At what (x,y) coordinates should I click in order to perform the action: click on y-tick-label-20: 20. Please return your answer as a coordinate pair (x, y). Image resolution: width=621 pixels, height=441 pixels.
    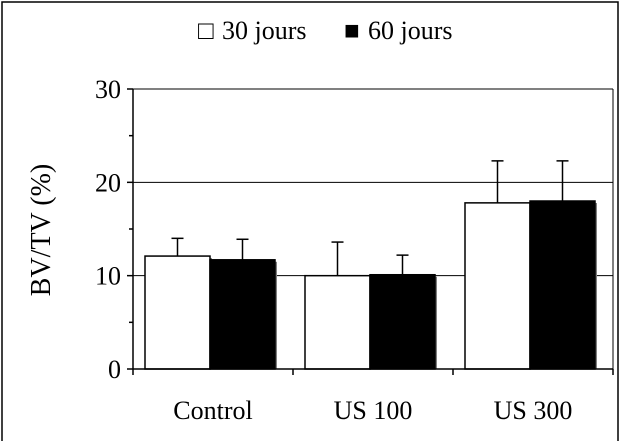
    Looking at the image, I should click on (108, 182).